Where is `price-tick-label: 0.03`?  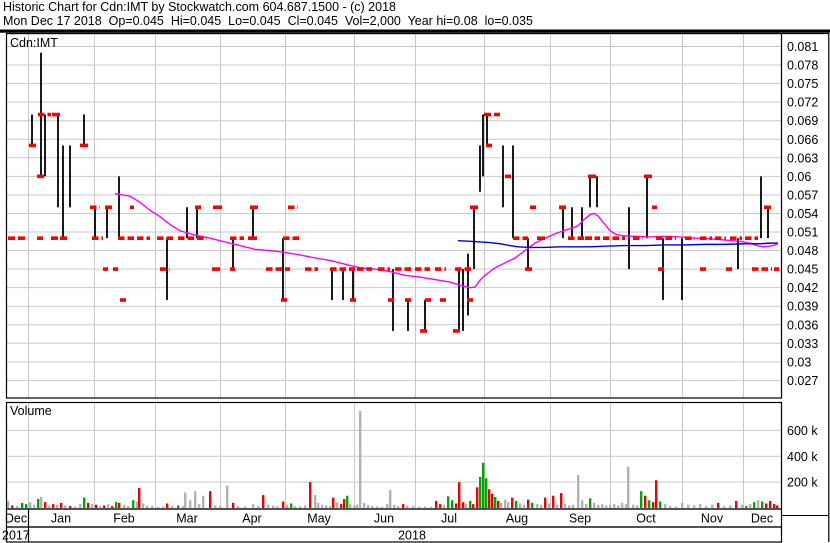 price-tick-label: 0.03 is located at coordinates (799, 362).